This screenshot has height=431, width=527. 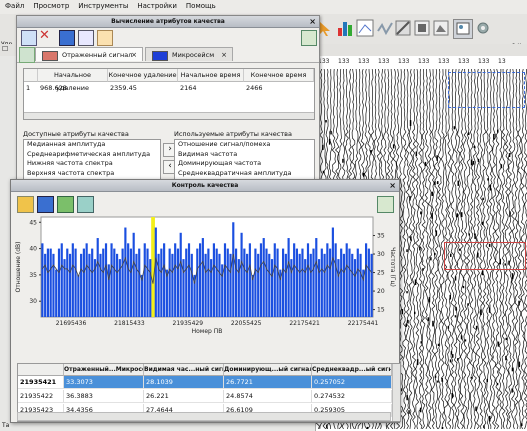 I want to click on table-row: 21935422 36.3883 26.221 24.8574 0.274532, so click(x=209, y=396).